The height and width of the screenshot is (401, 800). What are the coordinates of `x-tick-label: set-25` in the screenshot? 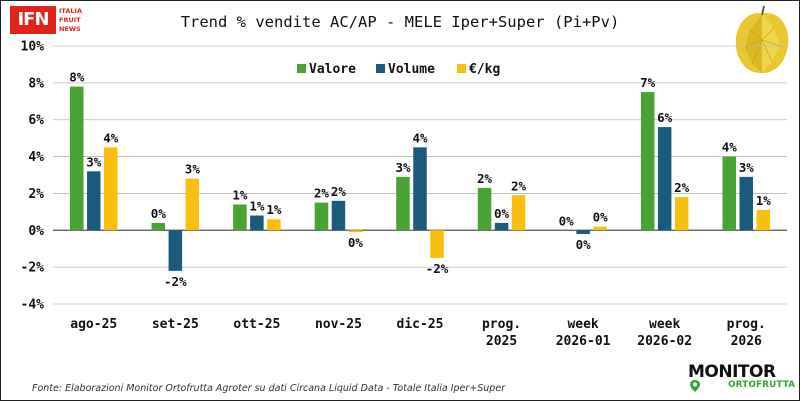 It's located at (175, 324).